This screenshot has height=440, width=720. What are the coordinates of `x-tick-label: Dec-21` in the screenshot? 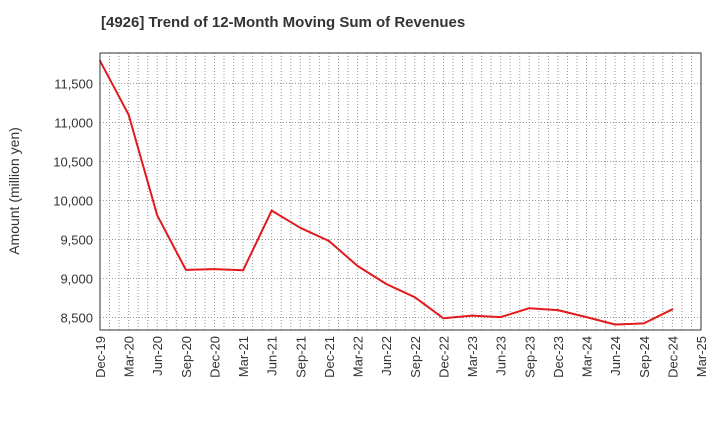 It's located at (329, 357).